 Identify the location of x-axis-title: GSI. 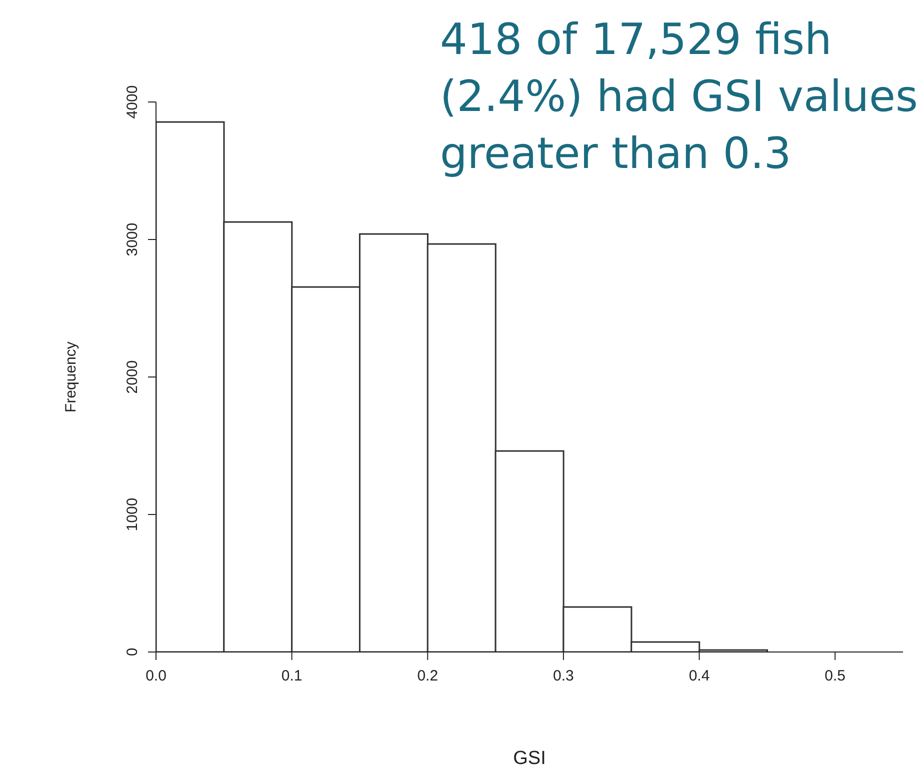
(529, 758).